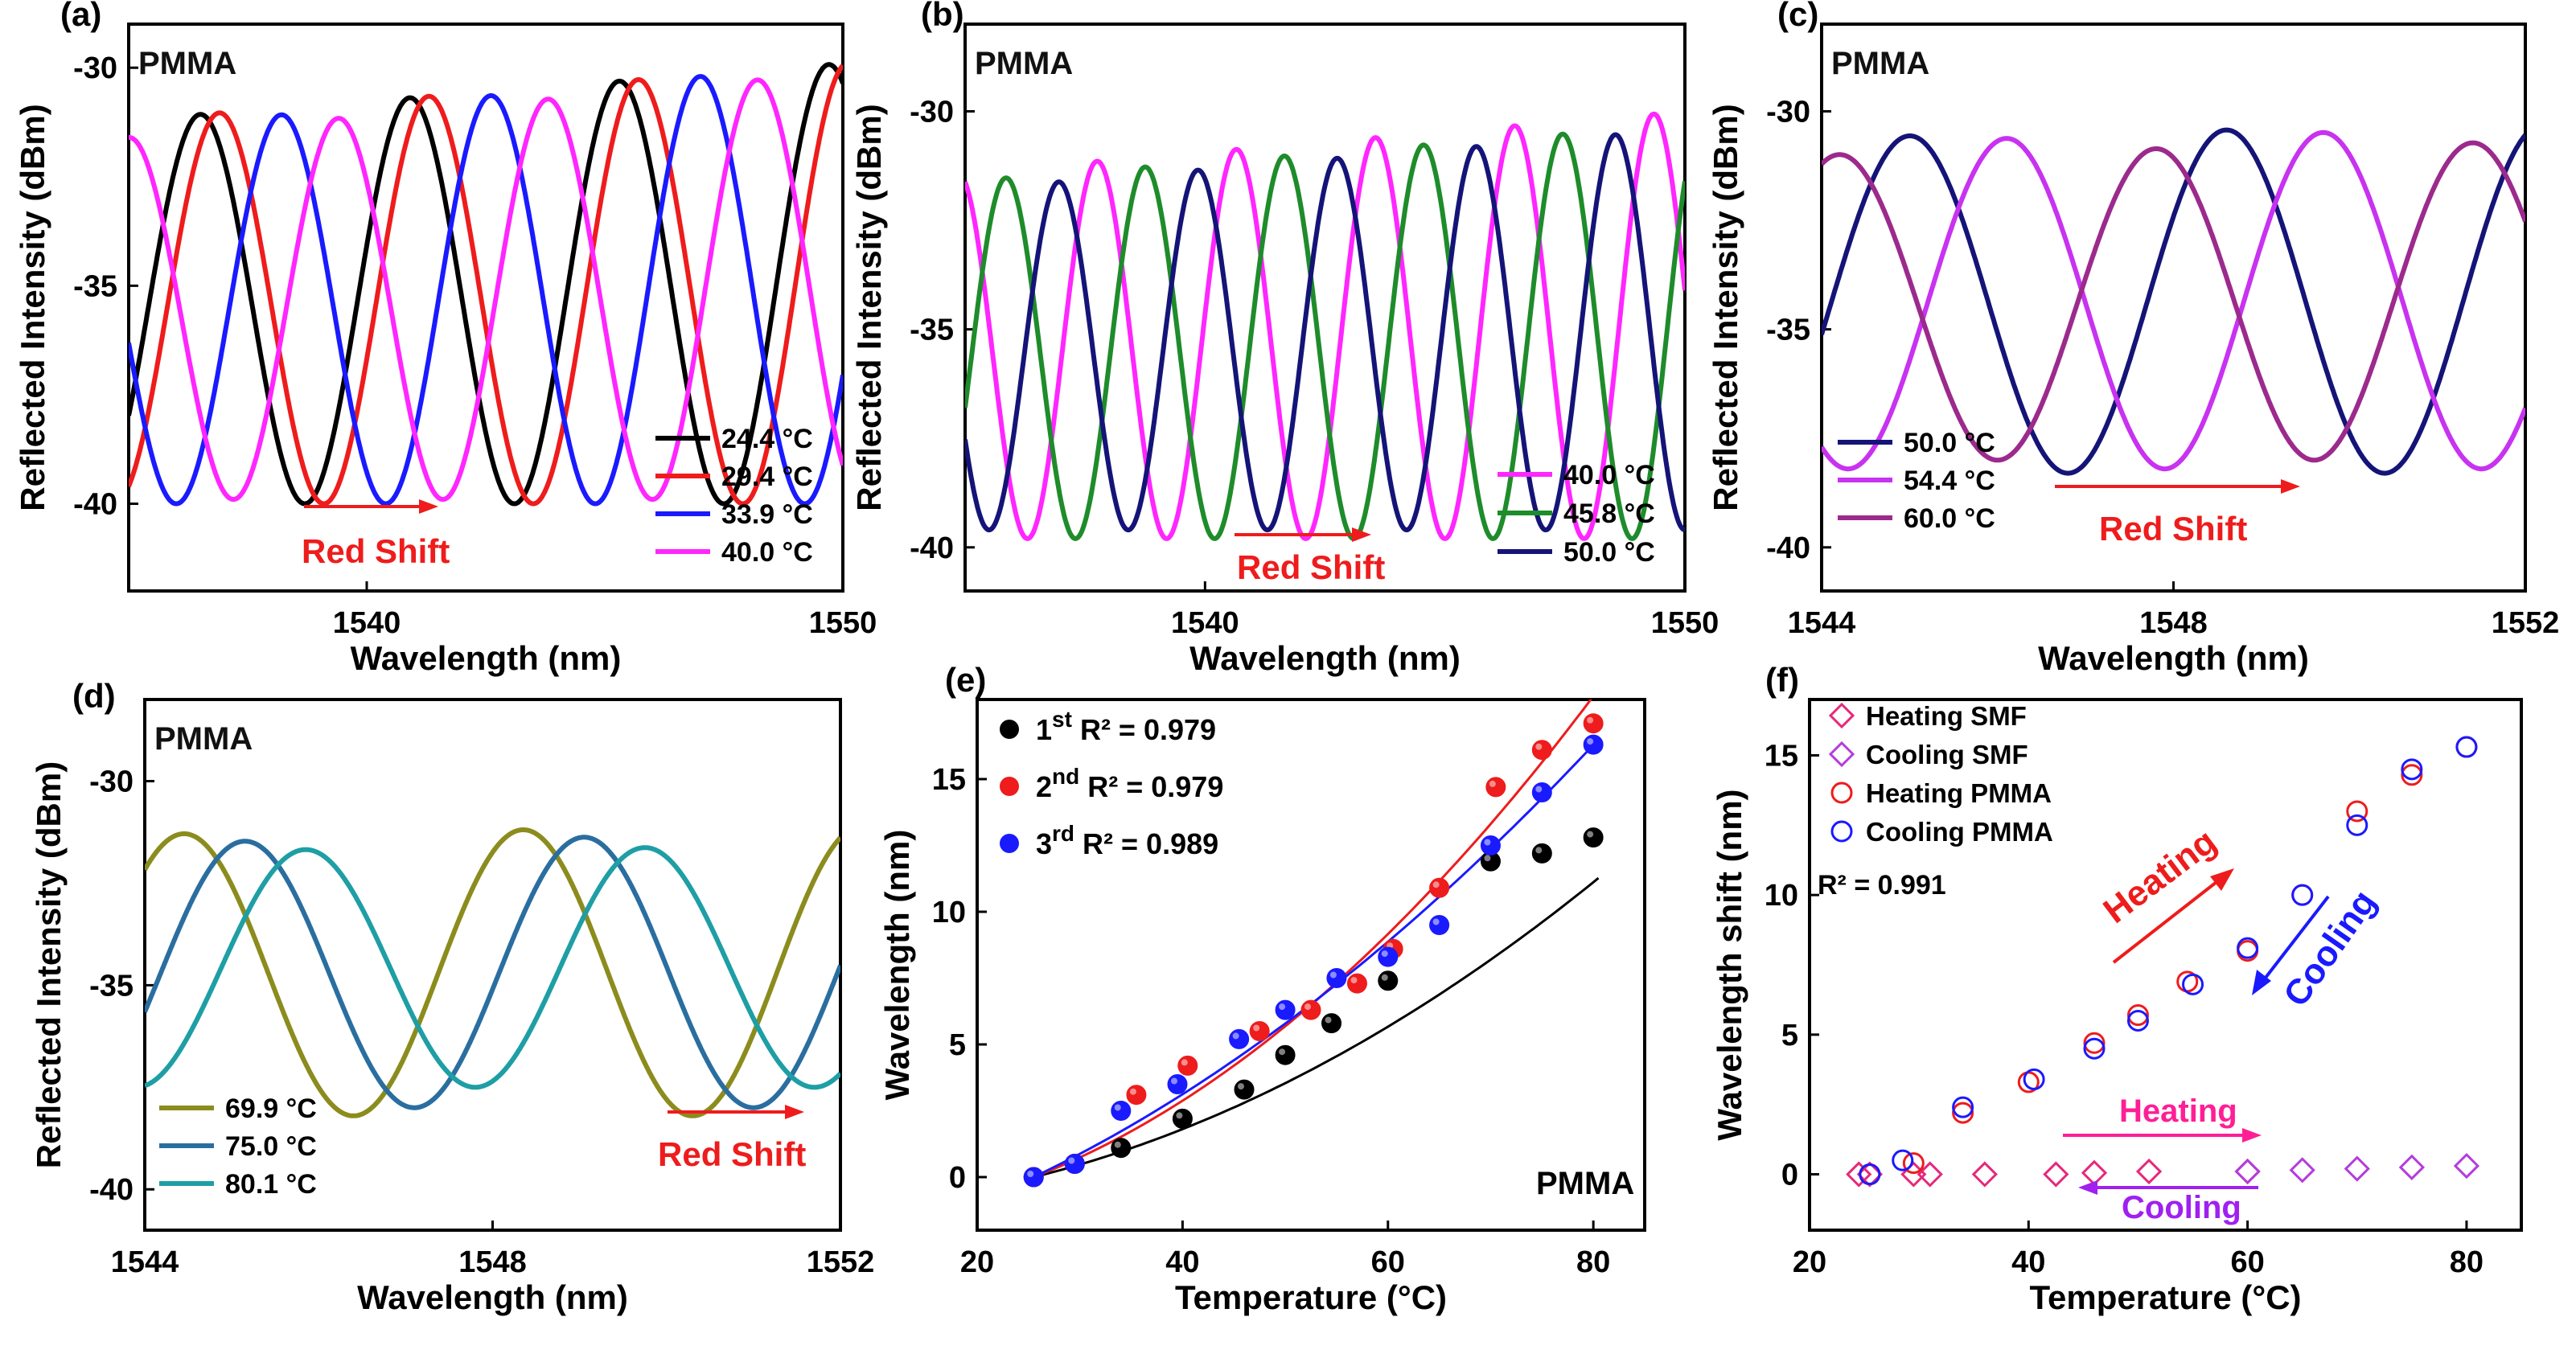 This screenshot has height=1358, width=2576. I want to click on cooling-label-pmma: Cooling, so click(2330, 949).